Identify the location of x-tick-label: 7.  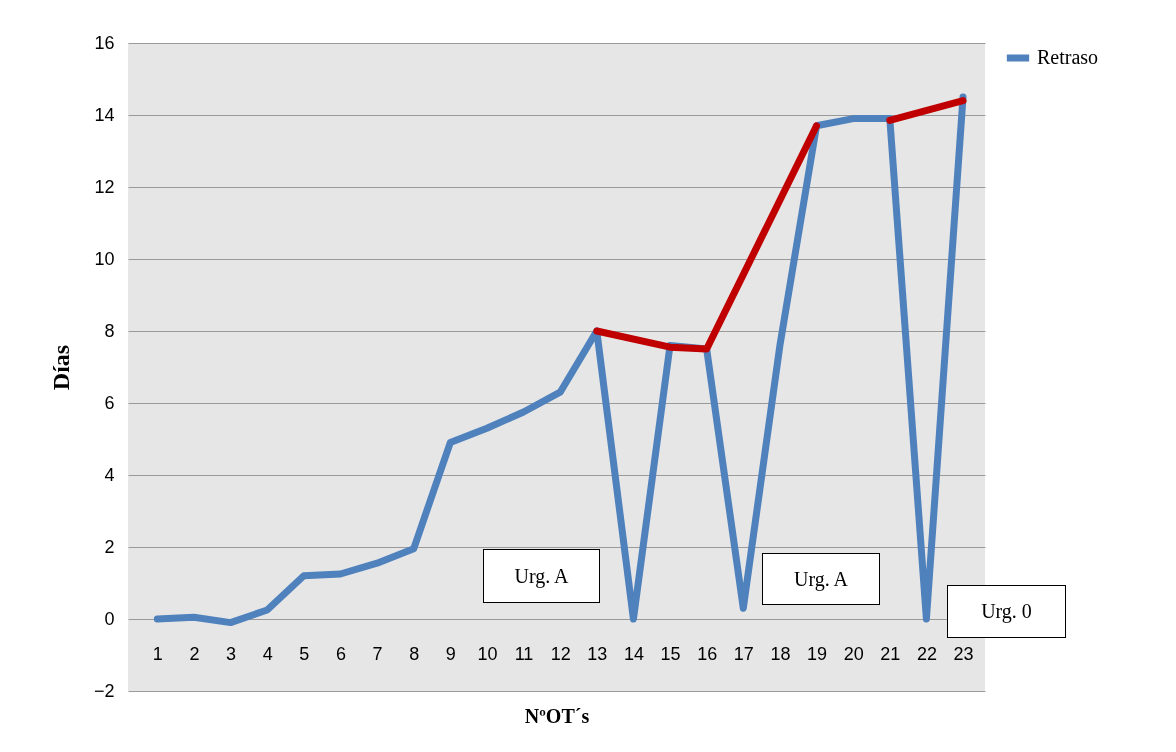
(377, 653).